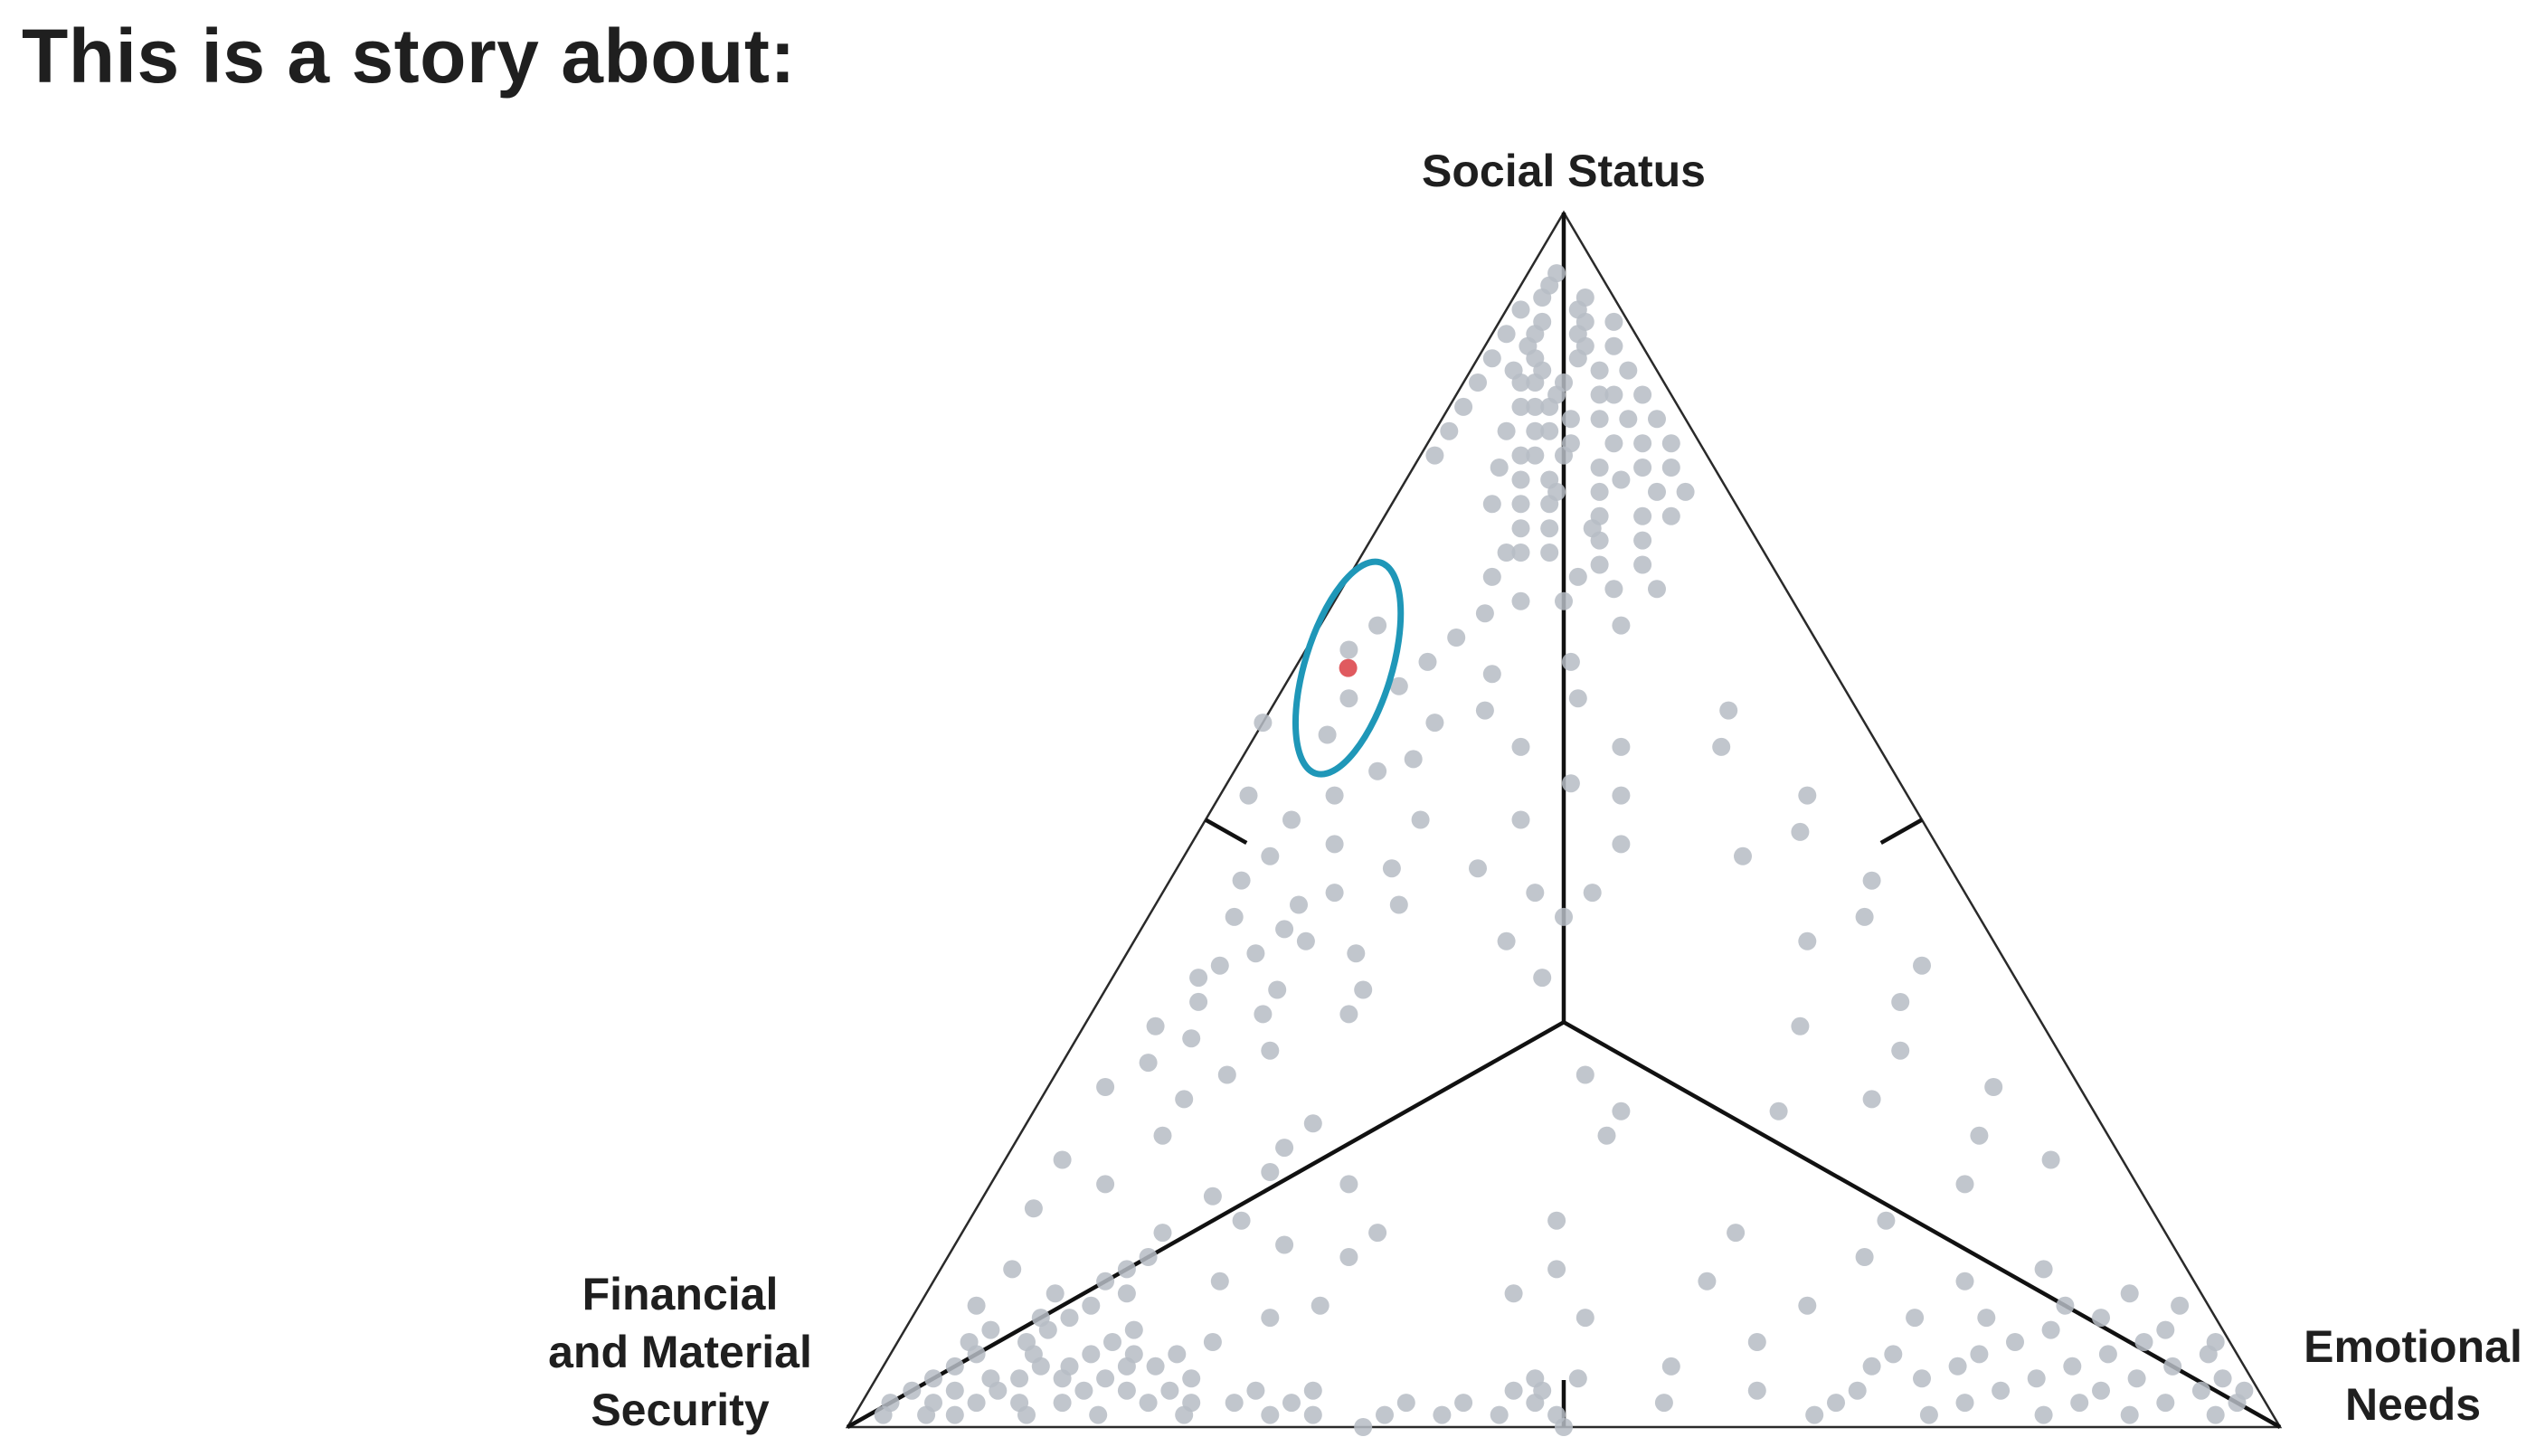 The width and height of the screenshot is (2536, 1456). Describe the element at coordinates (1348, 668) in the screenshot. I see `confidence-ellipse` at that location.